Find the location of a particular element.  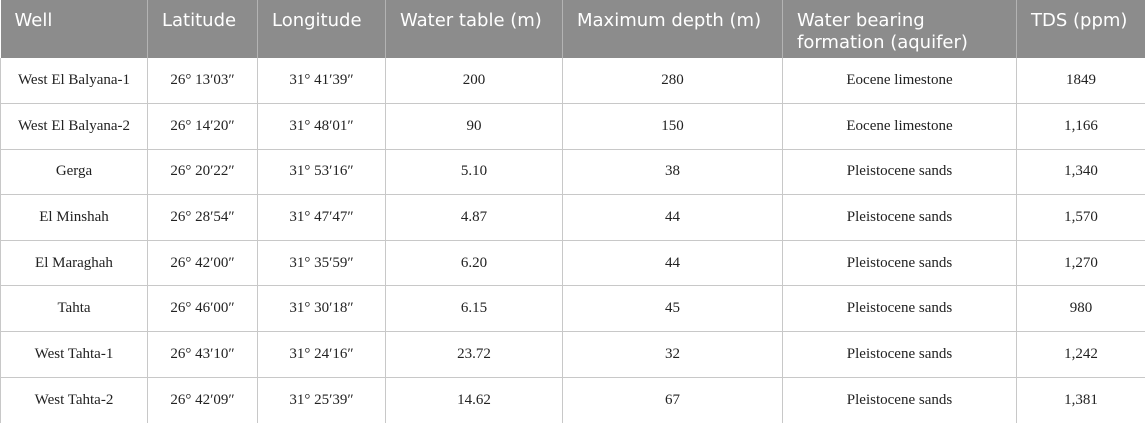

cell-water-table: 14.62 is located at coordinates (474, 400).